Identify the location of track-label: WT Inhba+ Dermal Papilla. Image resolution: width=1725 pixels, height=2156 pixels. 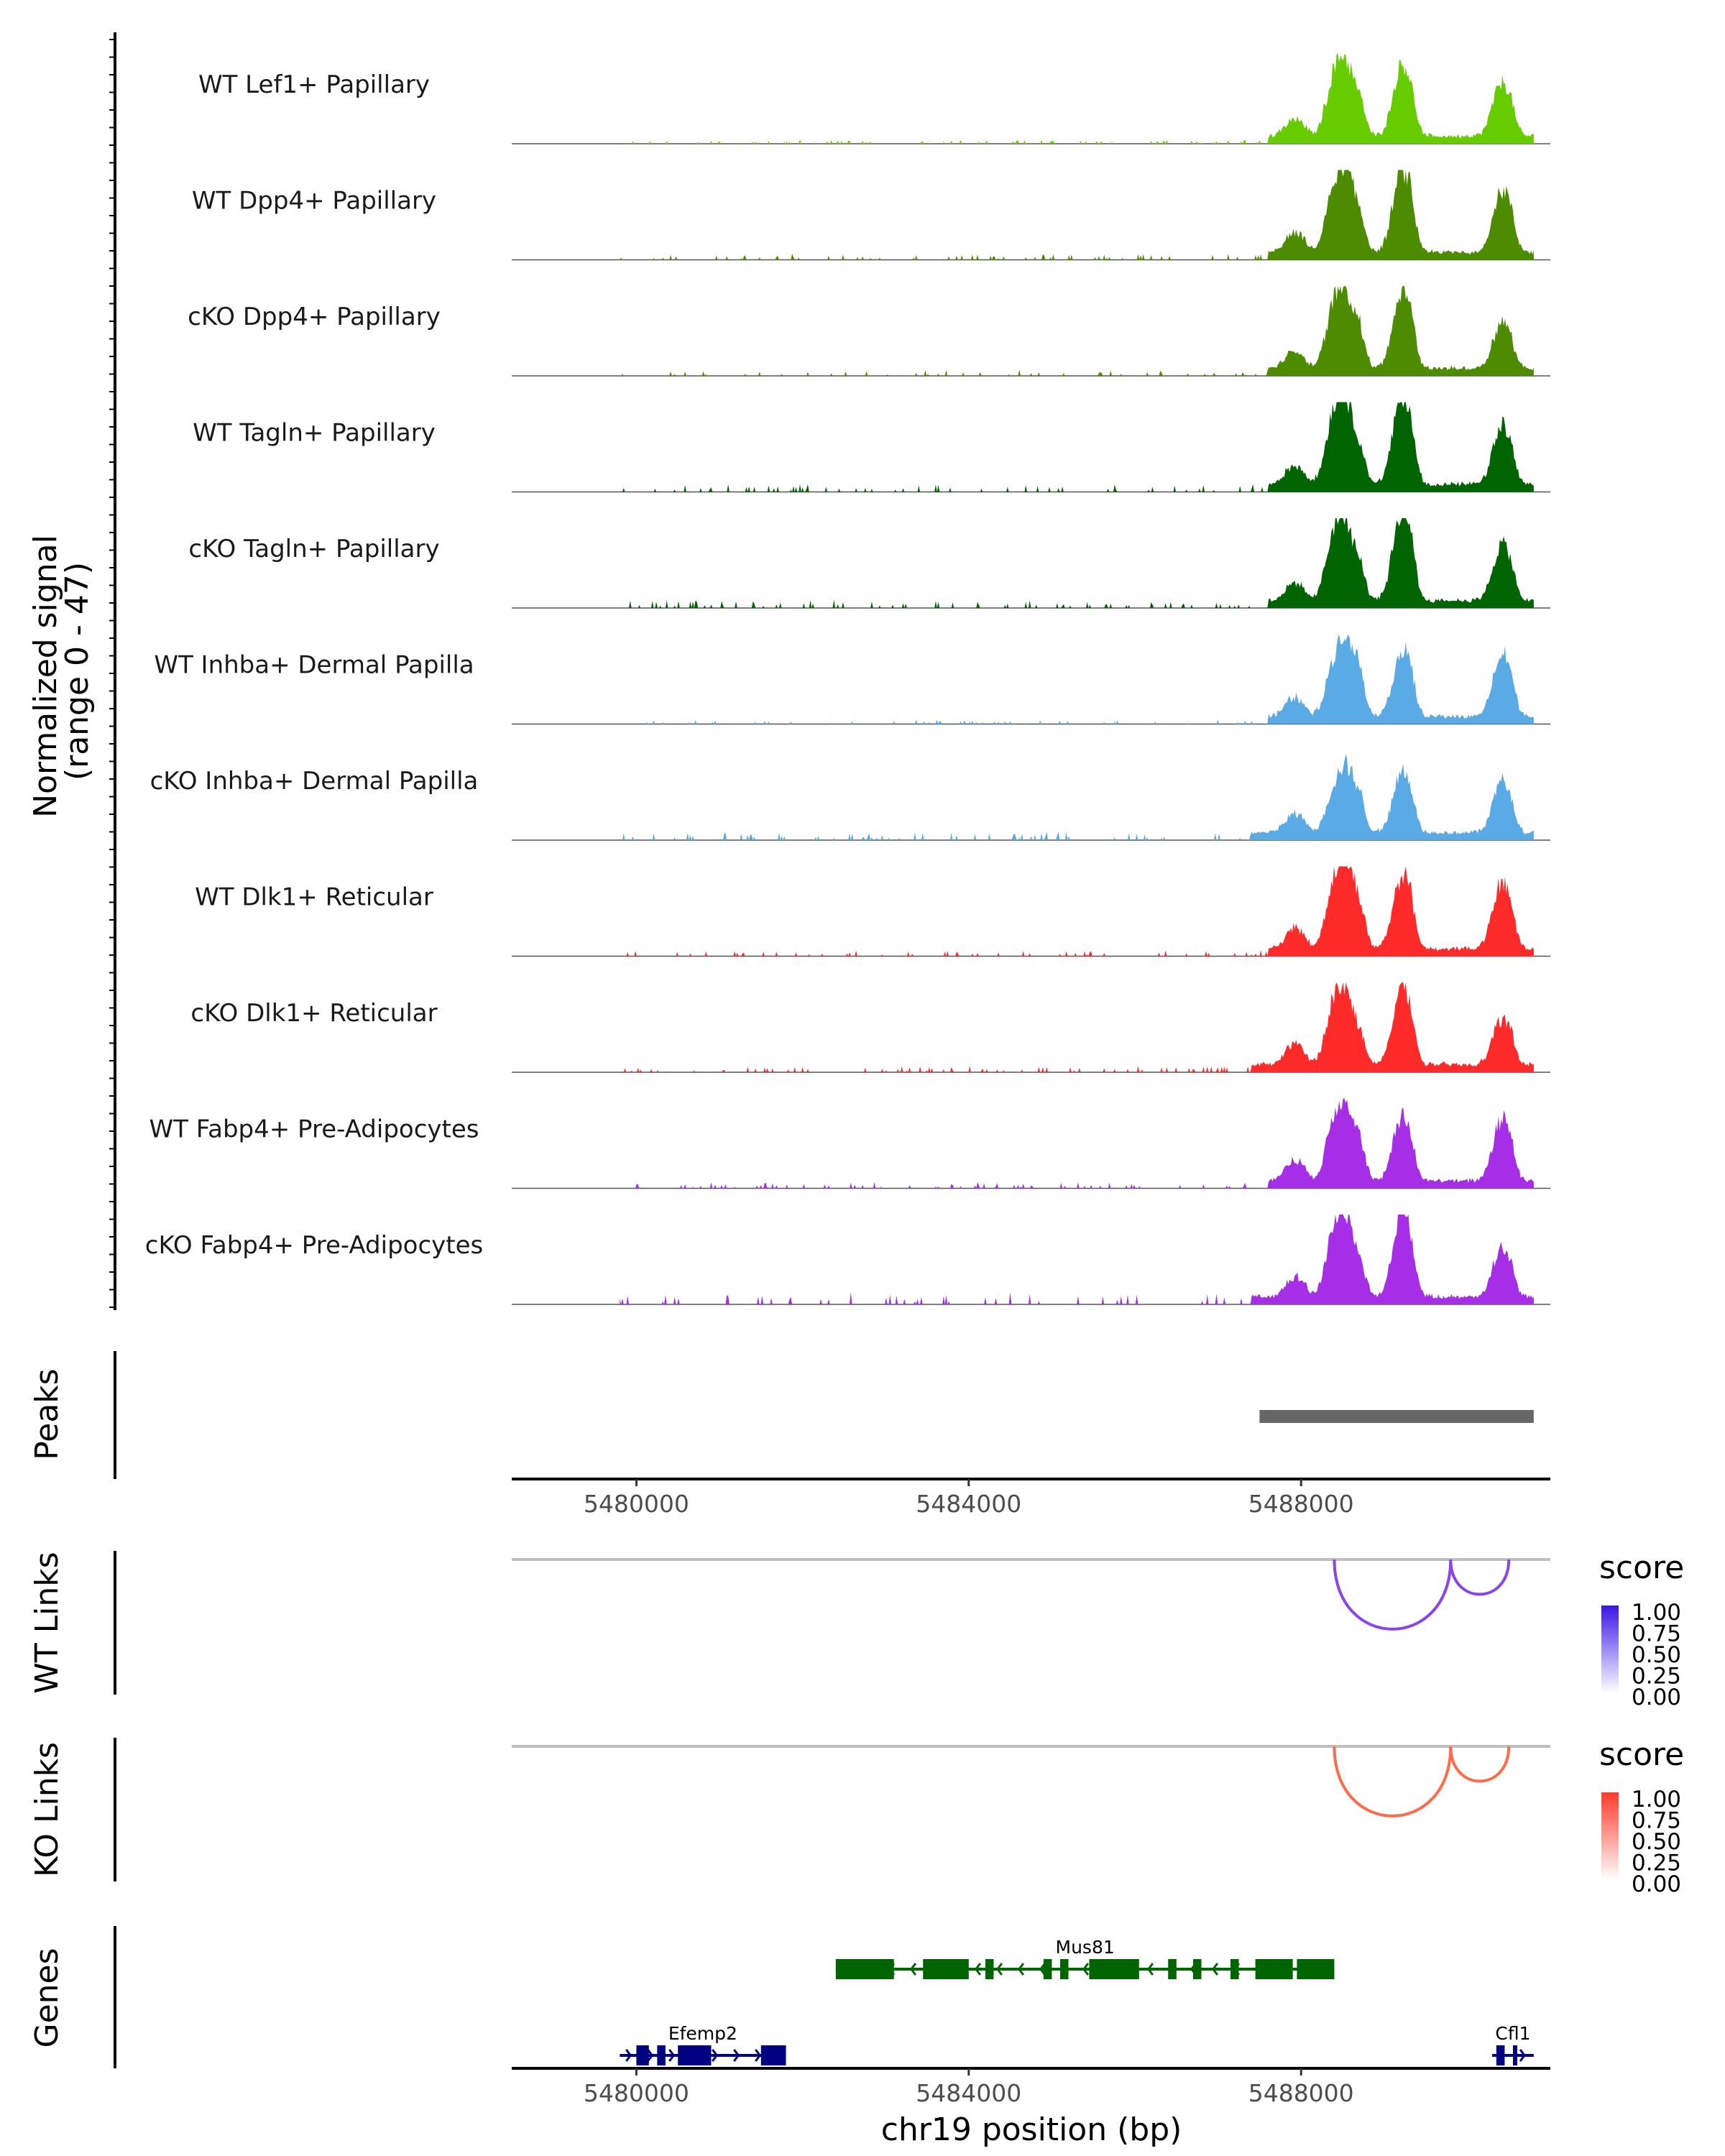
(314, 665).